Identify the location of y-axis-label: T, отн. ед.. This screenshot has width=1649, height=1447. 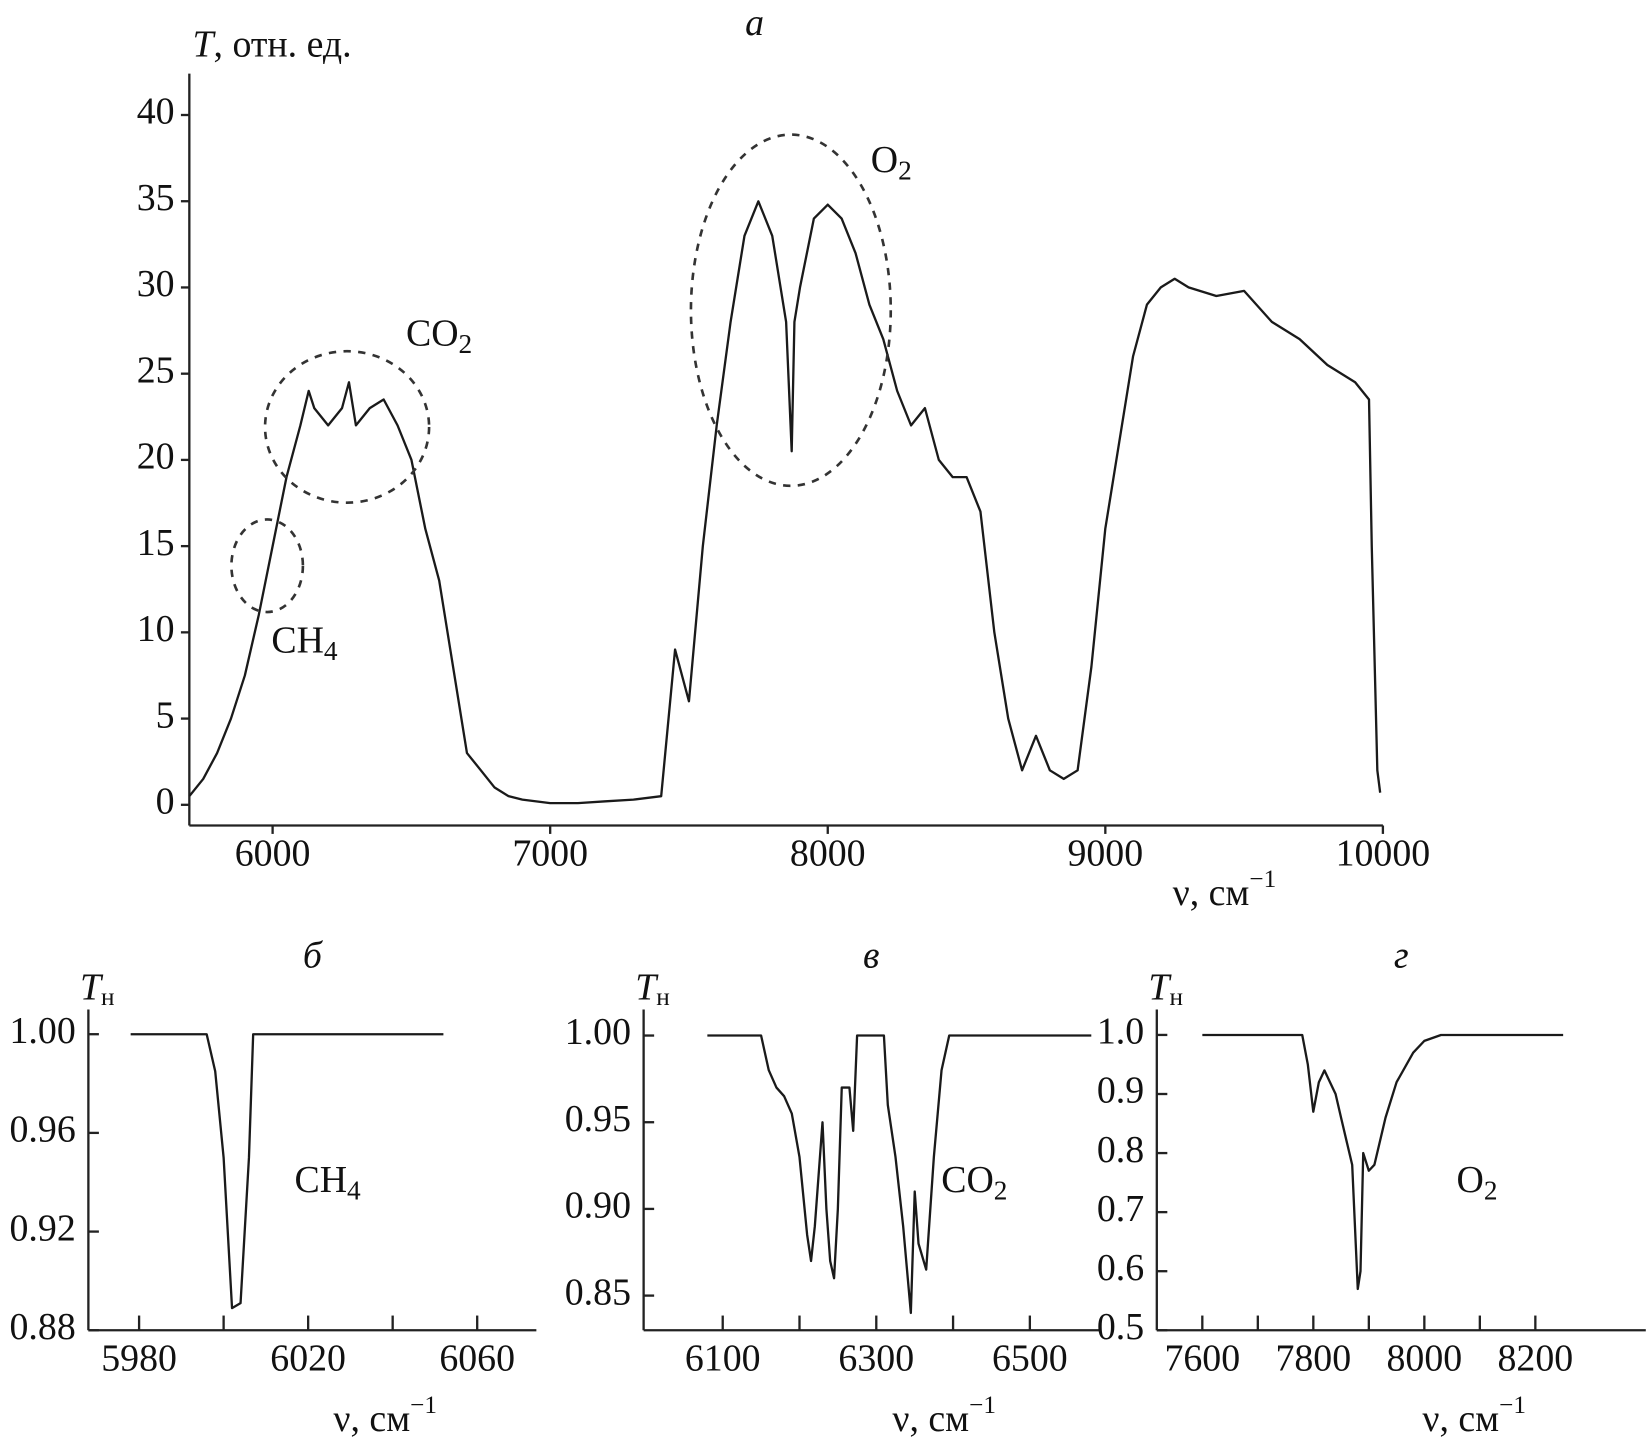
(271, 44).